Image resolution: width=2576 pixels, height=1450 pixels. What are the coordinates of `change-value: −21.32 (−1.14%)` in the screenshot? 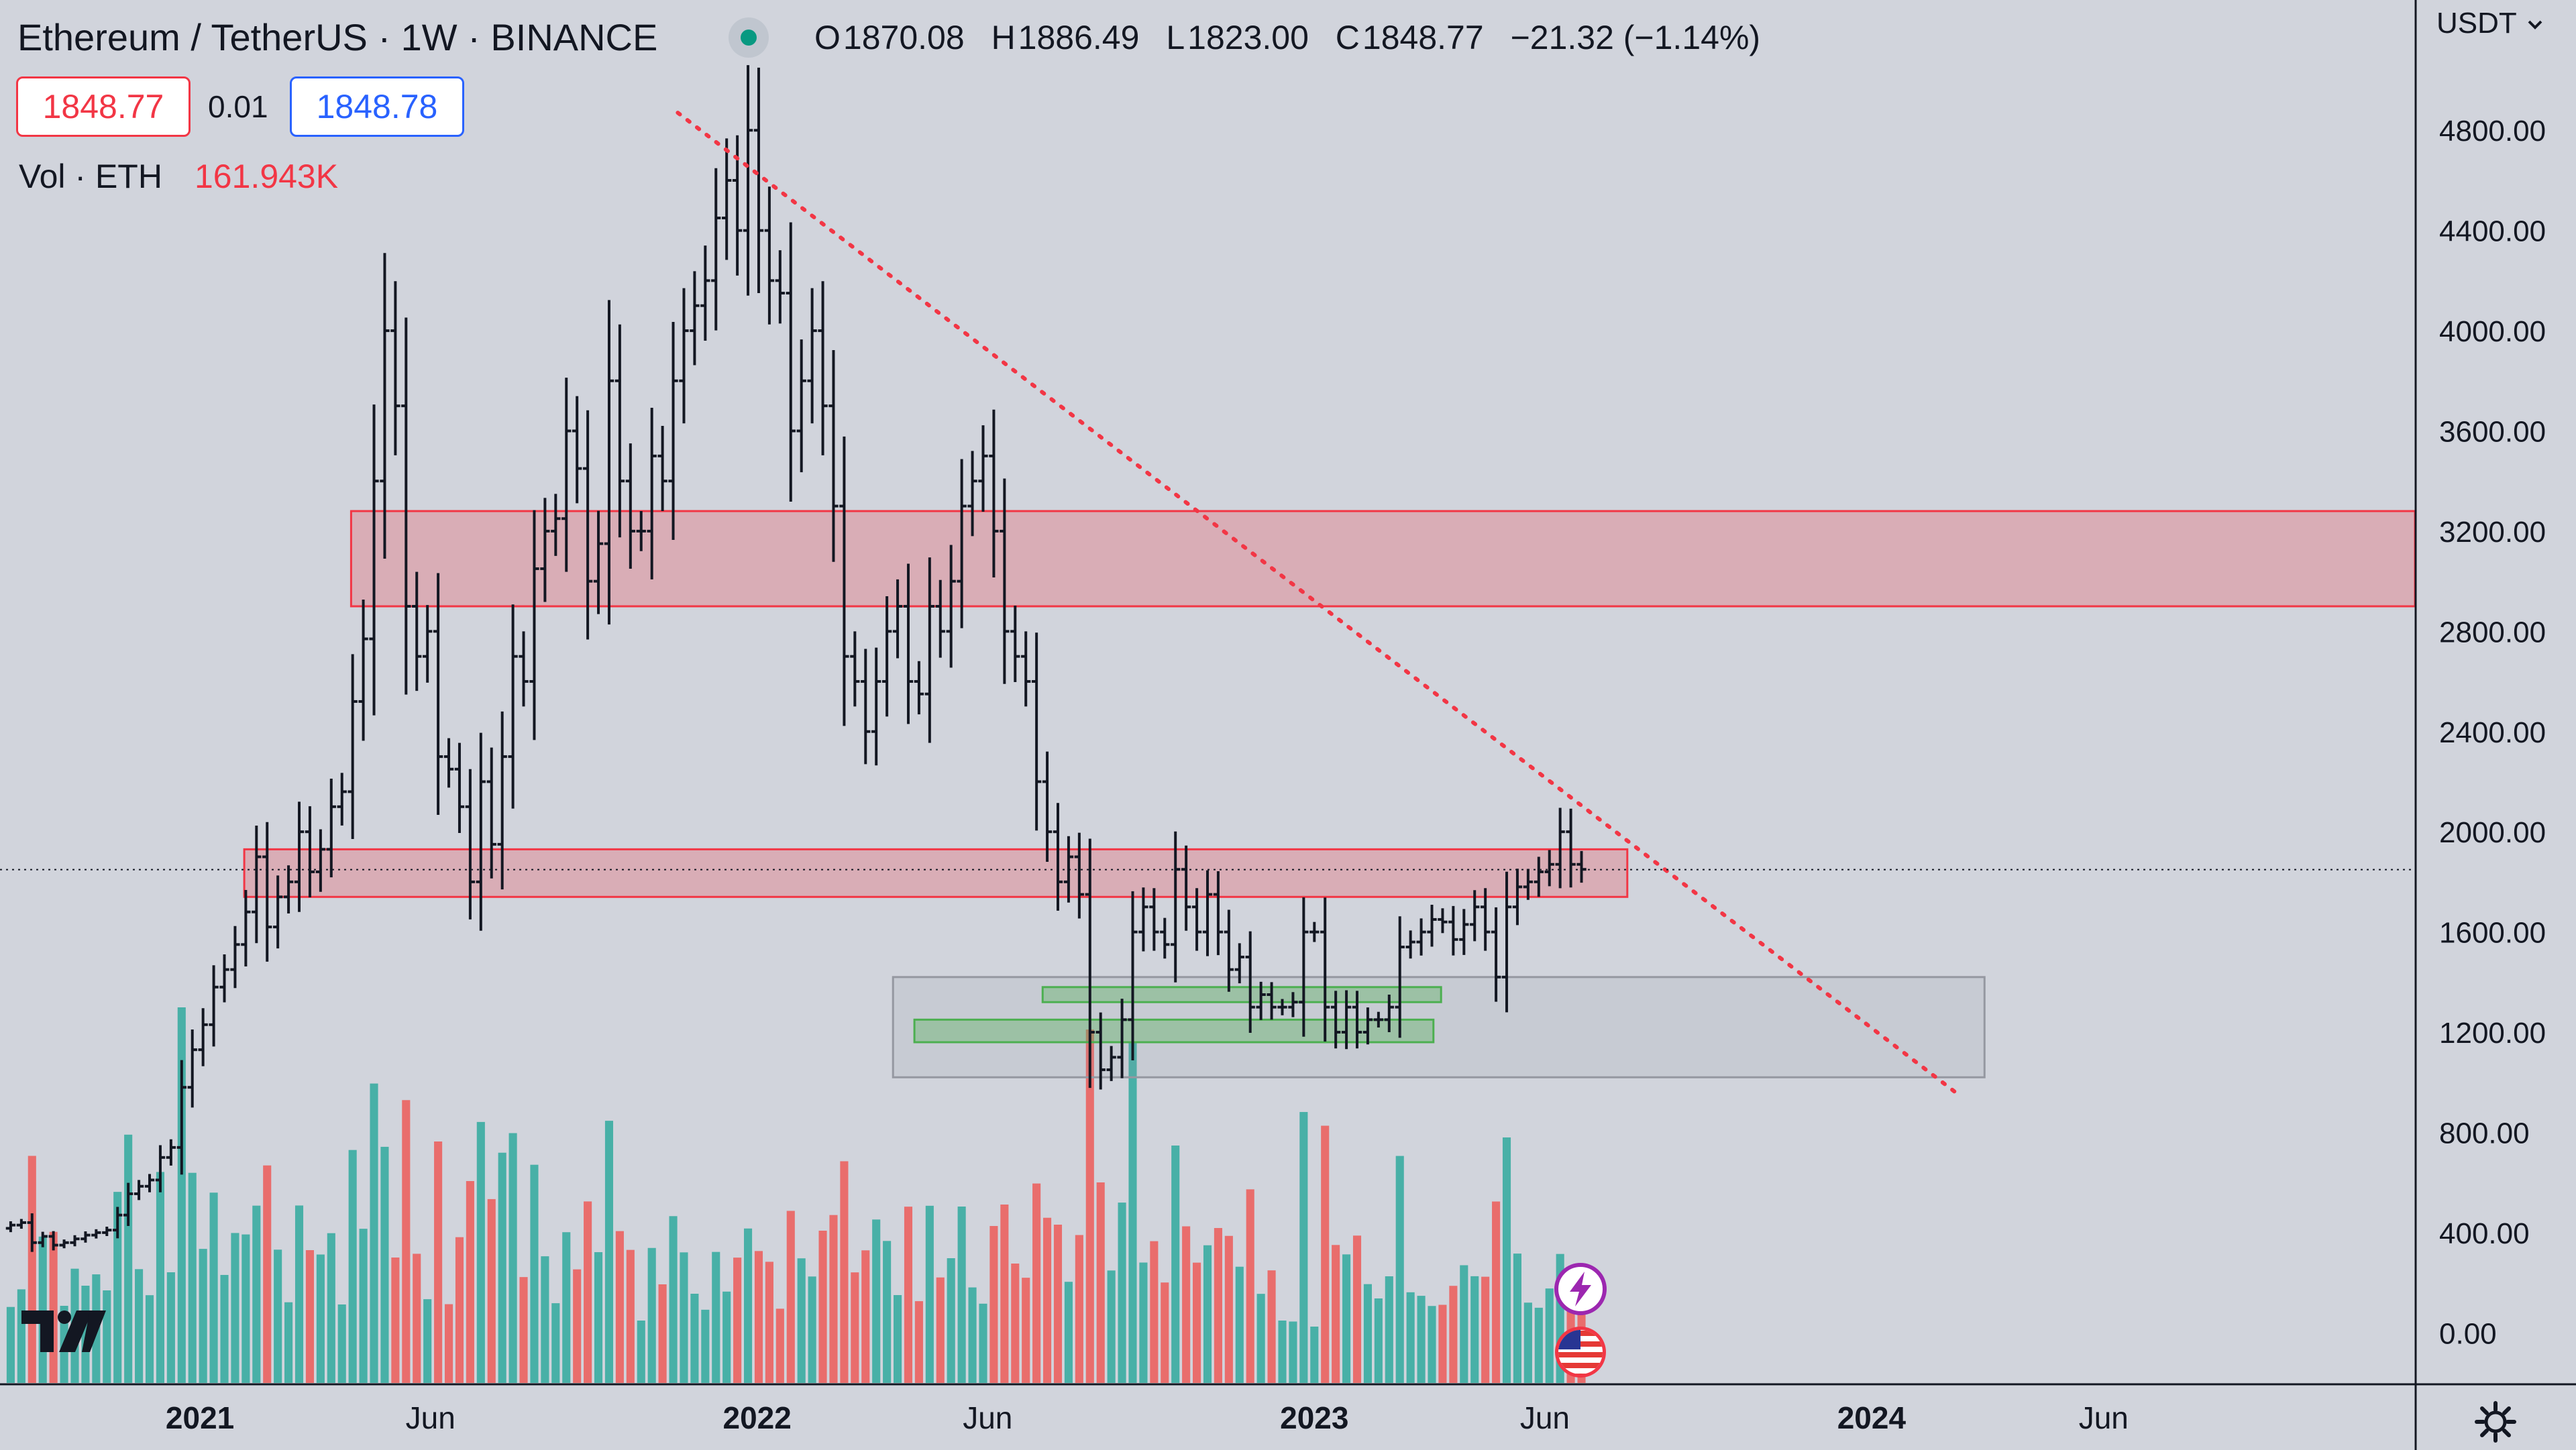 It's located at (1635, 37).